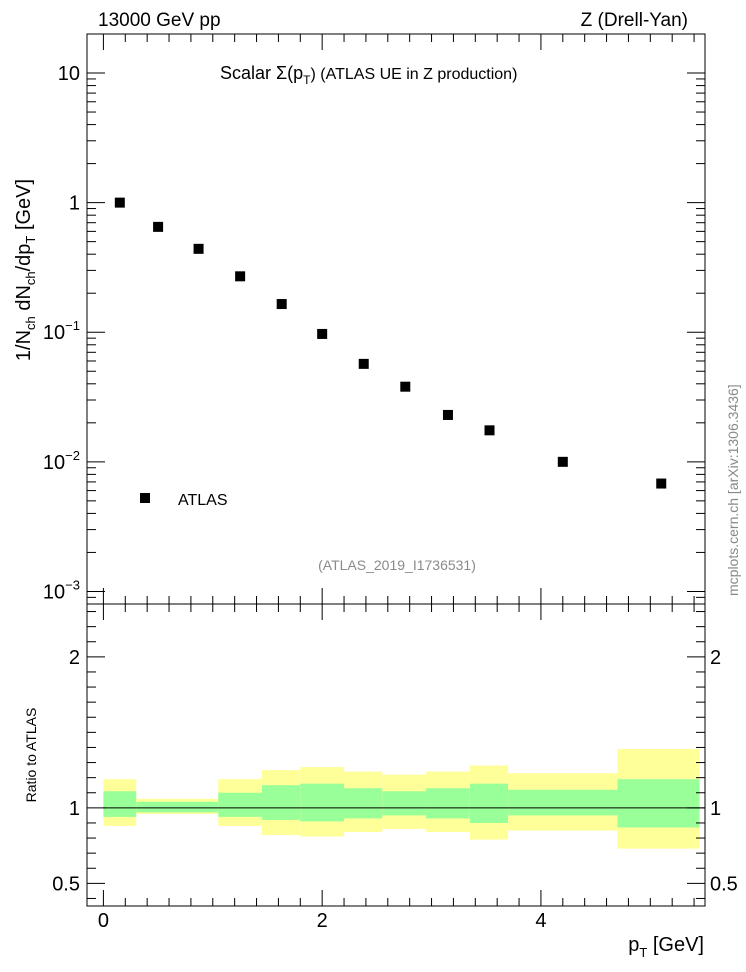 This screenshot has height=972, width=746. I want to click on plot-title-sigma: Σ(p, so click(289, 73).